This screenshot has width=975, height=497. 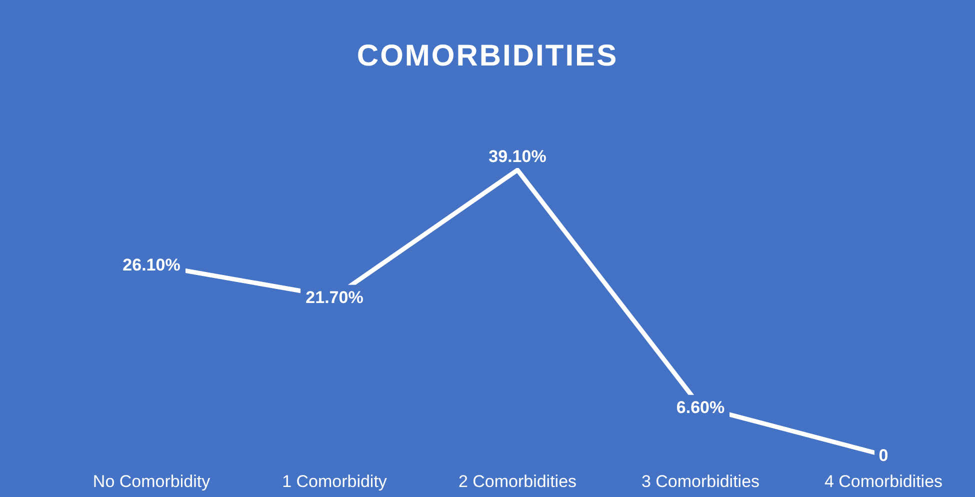 What do you see at coordinates (517, 156) in the screenshot?
I see `data-label: 39.10%` at bounding box center [517, 156].